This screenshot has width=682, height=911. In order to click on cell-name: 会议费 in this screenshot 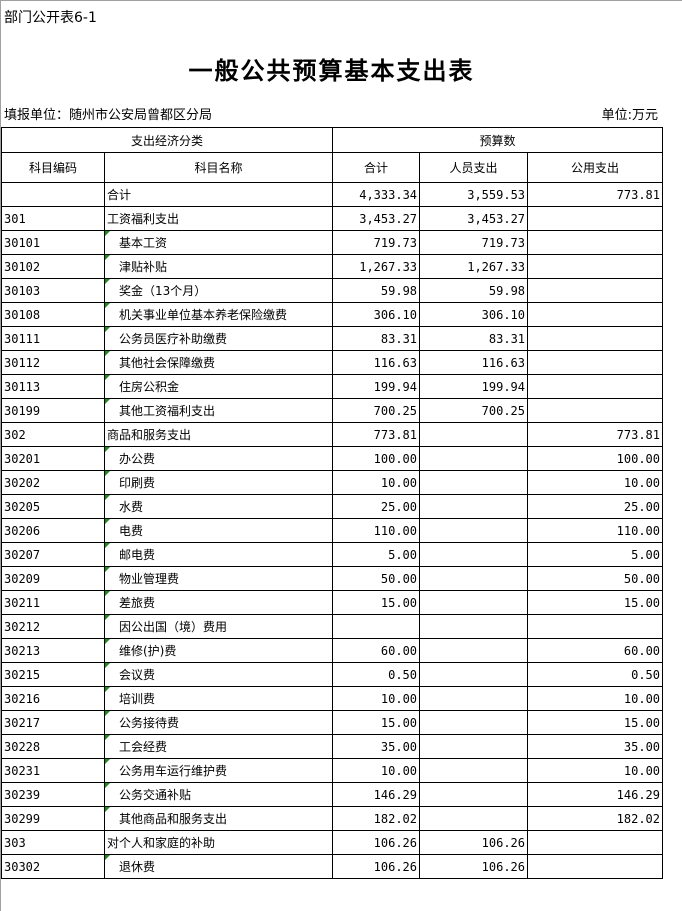, I will do `click(218, 674)`.